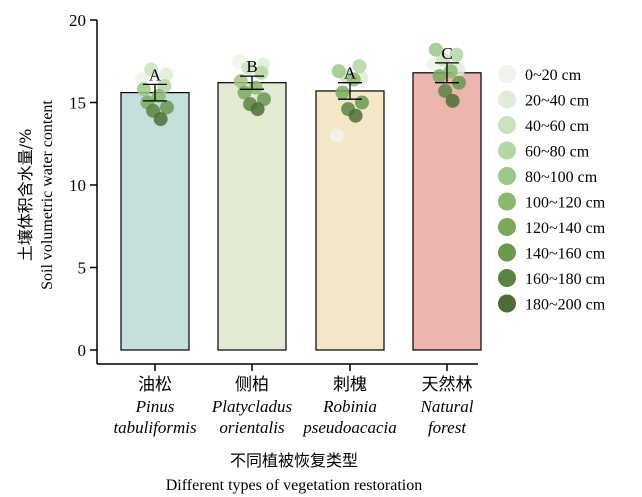 This screenshot has width=642, height=497. I want to click on x-tick-label-latin-2: tabuliformis, so click(155, 427).